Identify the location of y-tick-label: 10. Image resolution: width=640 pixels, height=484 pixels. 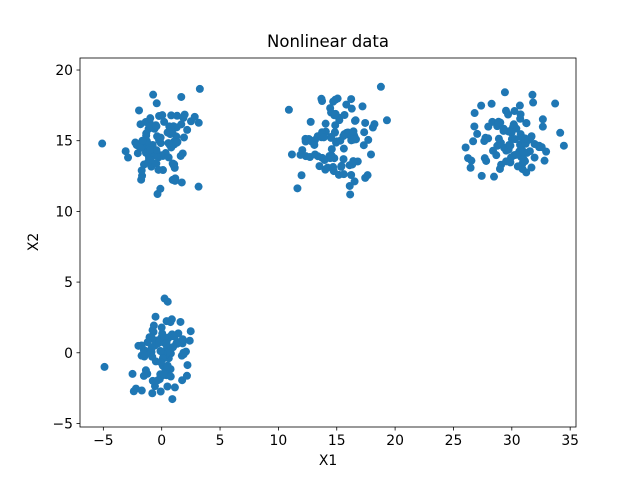
(64, 212).